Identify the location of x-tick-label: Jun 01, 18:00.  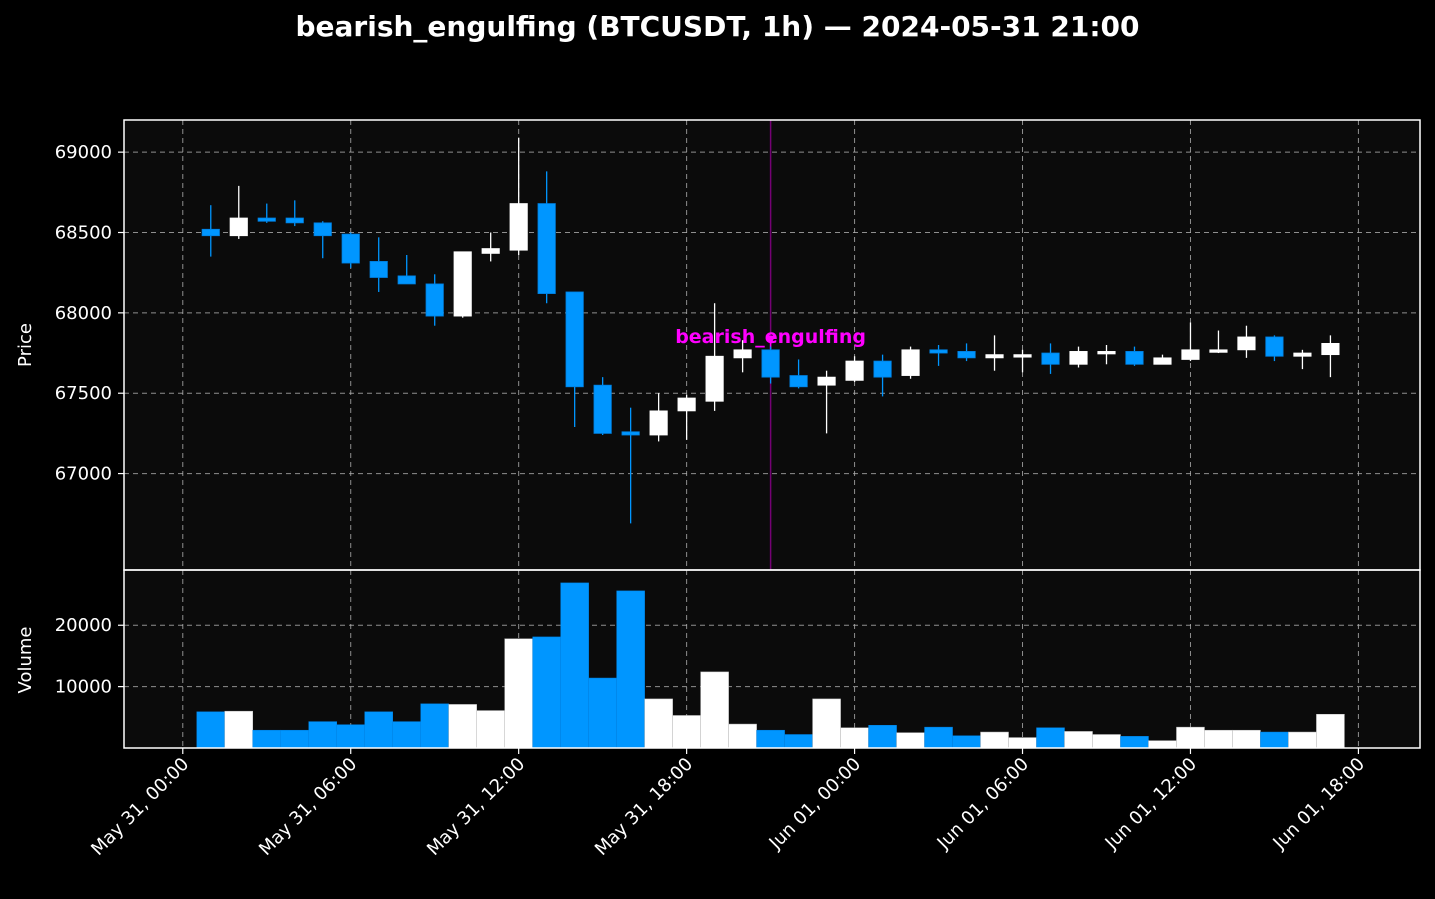
(1318, 804).